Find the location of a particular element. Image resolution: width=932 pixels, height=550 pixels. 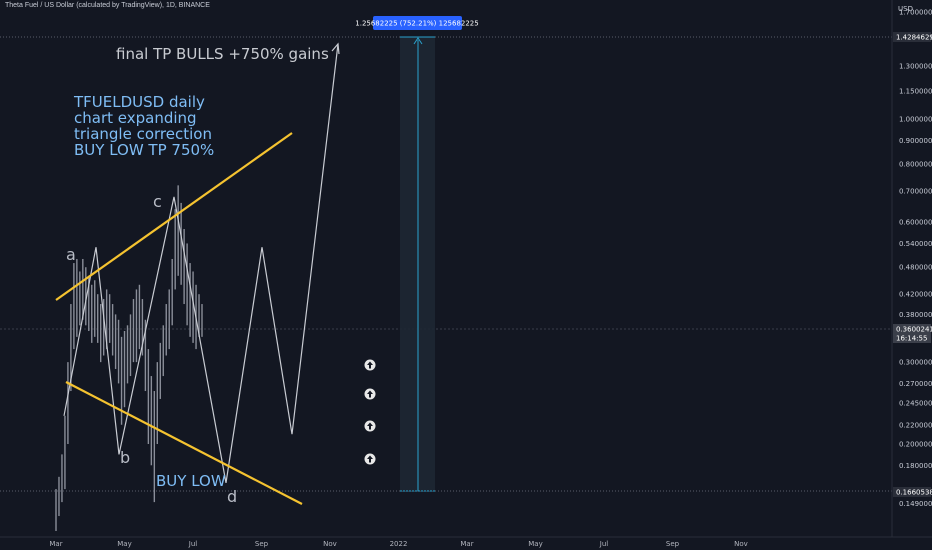

price-badge-bottom-text: 0.16605389 is located at coordinates (914, 493).